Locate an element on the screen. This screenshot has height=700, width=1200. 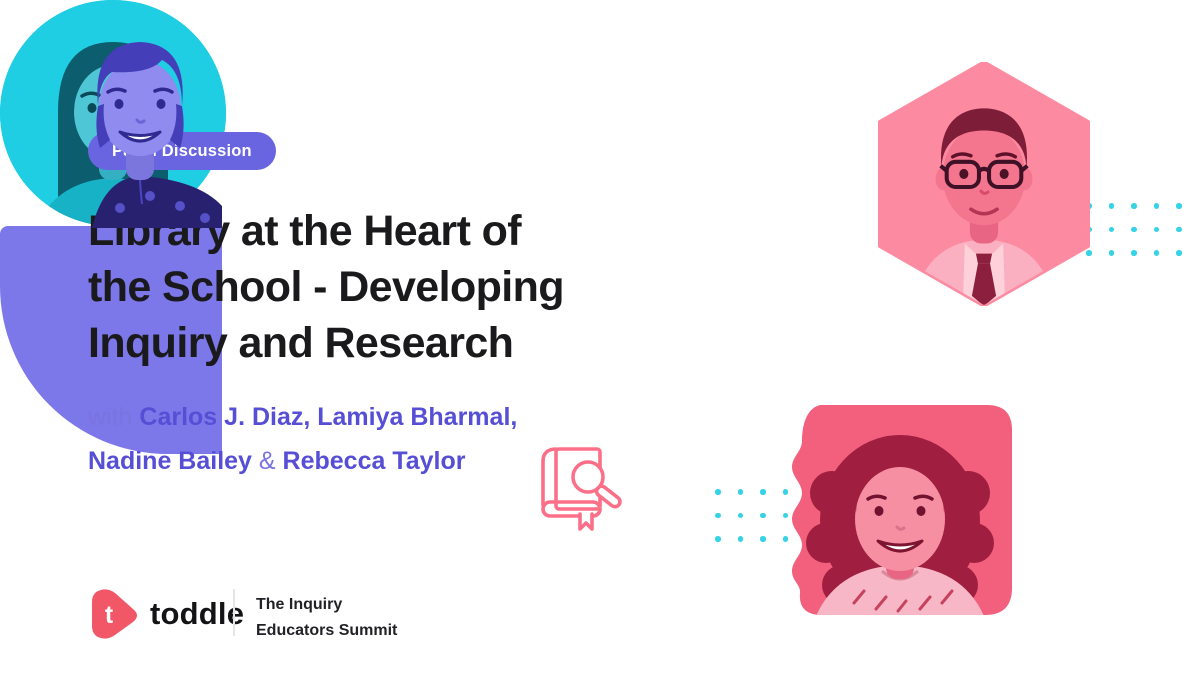
speakers-line-1: with Carlos J. Diaz, Lamiya Bharmal, is located at coordinates (302, 417).